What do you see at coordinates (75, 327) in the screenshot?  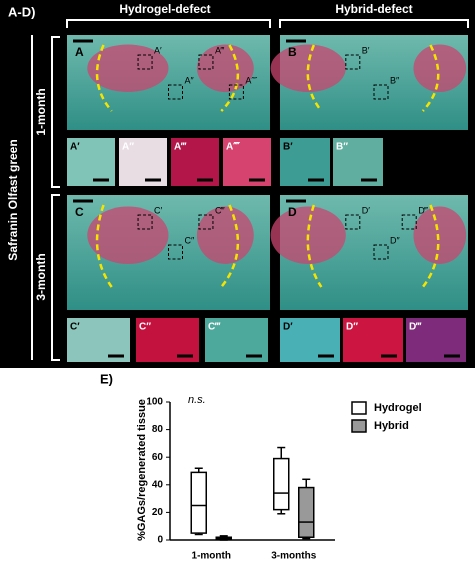 I see `inset-label: C′` at bounding box center [75, 327].